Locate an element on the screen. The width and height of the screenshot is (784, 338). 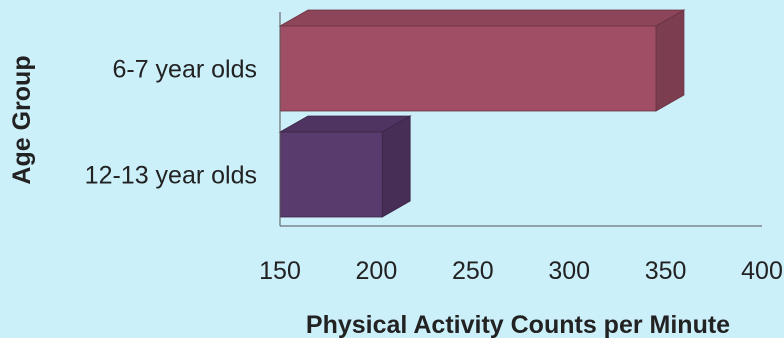
category-label-0: 6-7 year olds is located at coordinates (184, 70).